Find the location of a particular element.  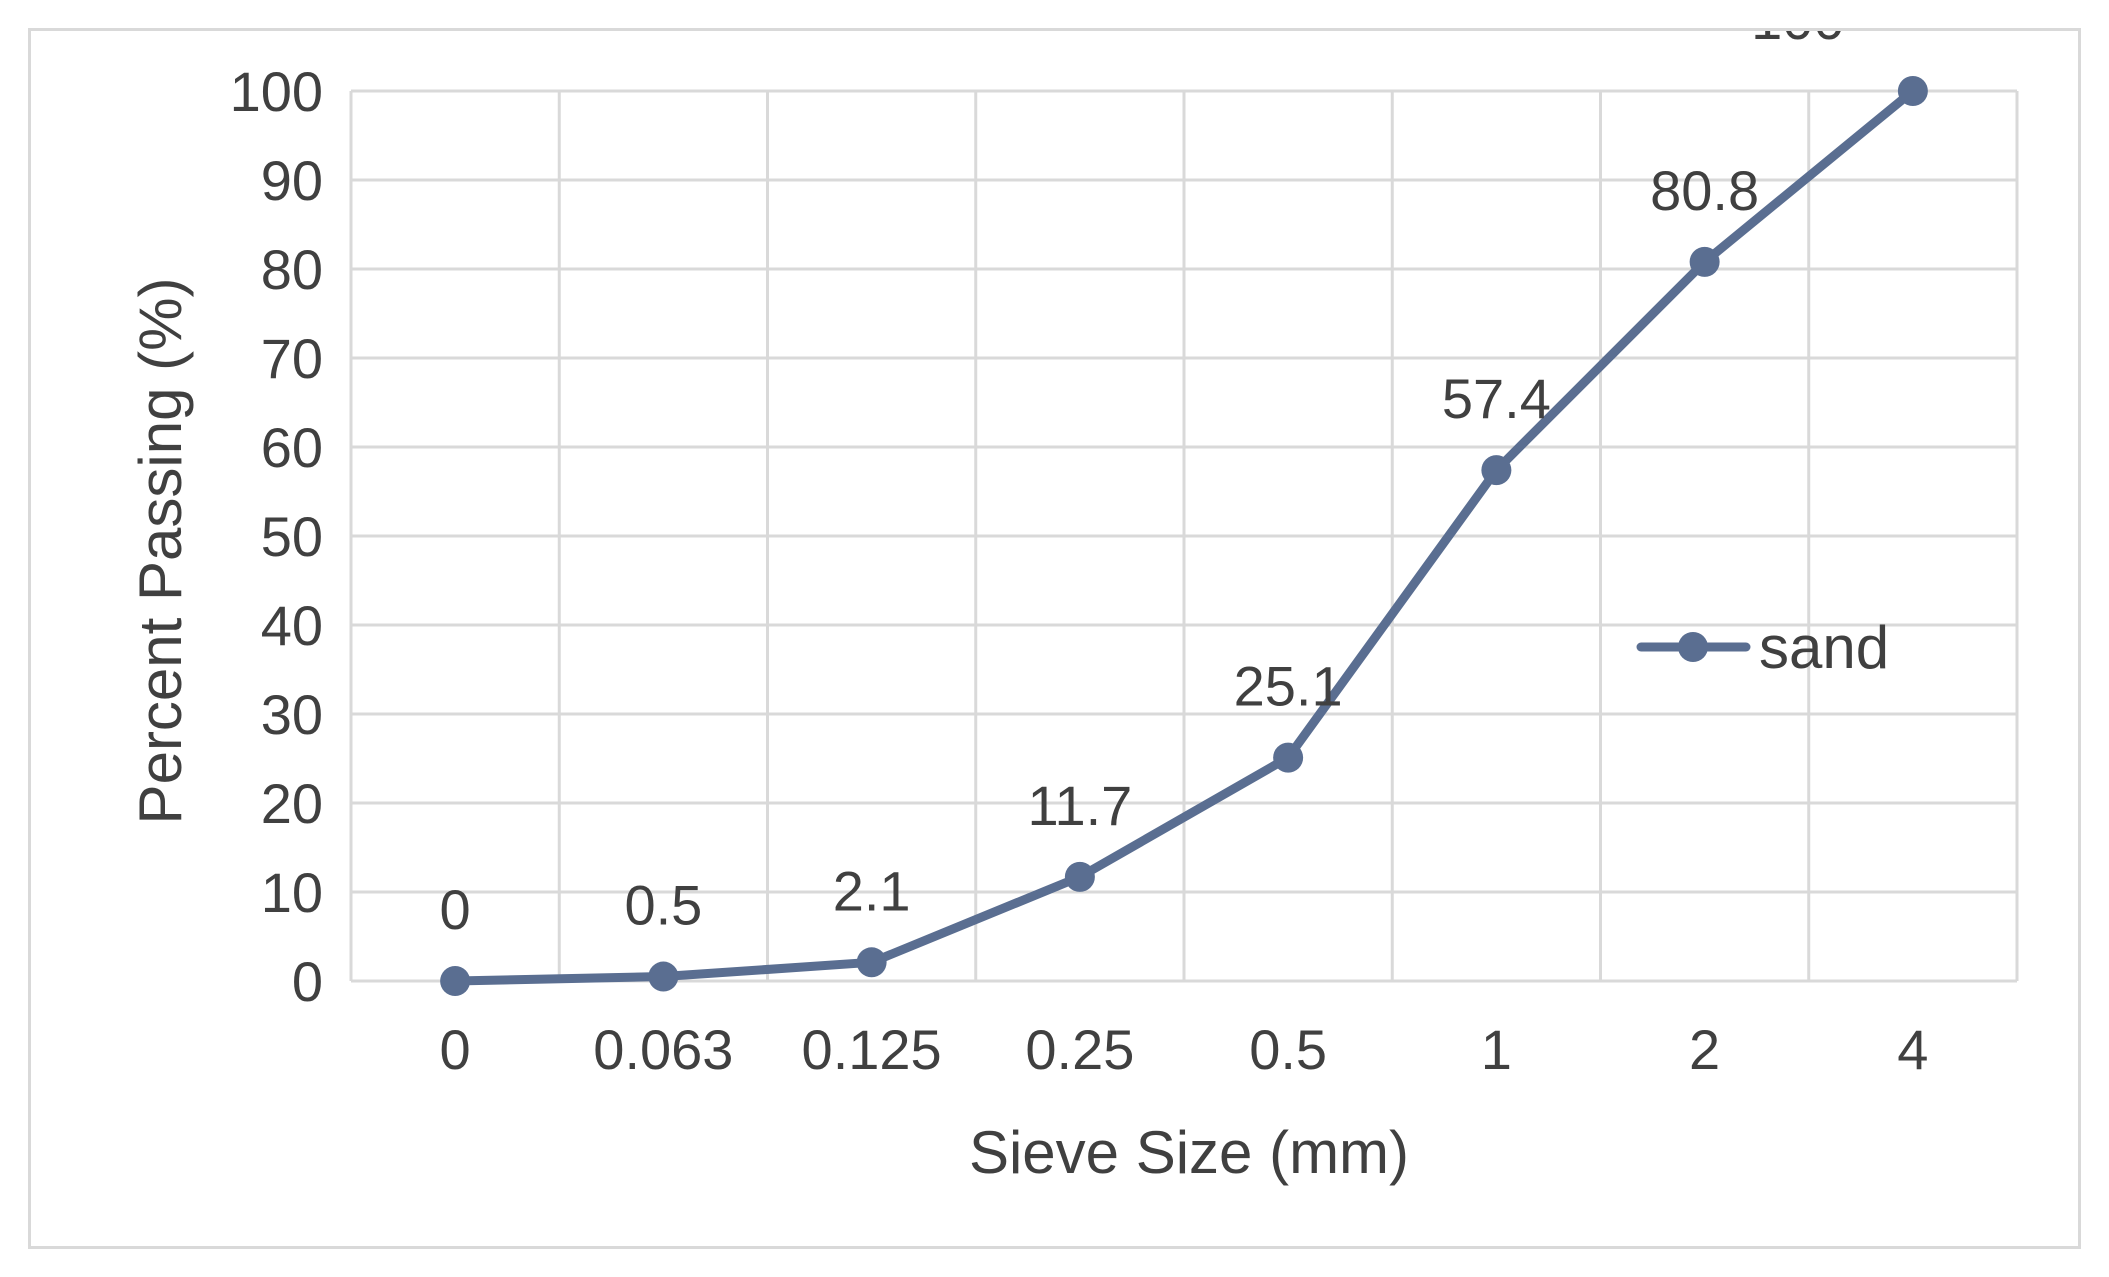

y-tick-label-50: 50 is located at coordinates (292, 536).